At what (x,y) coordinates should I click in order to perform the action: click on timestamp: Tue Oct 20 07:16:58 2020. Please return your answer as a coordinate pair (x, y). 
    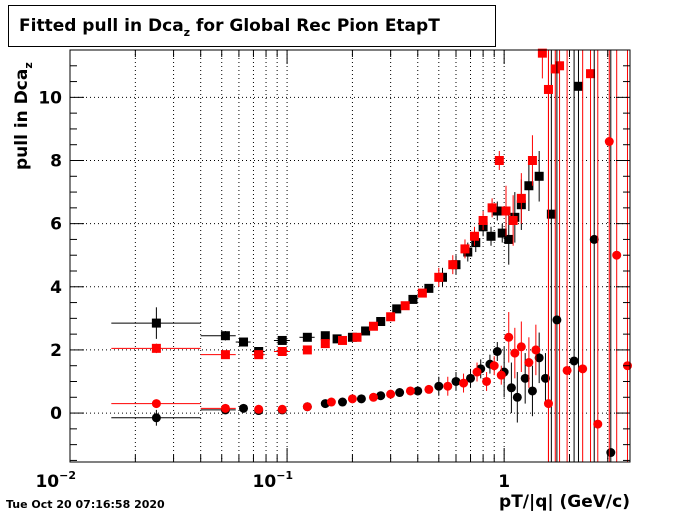
    Looking at the image, I should click on (85, 504).